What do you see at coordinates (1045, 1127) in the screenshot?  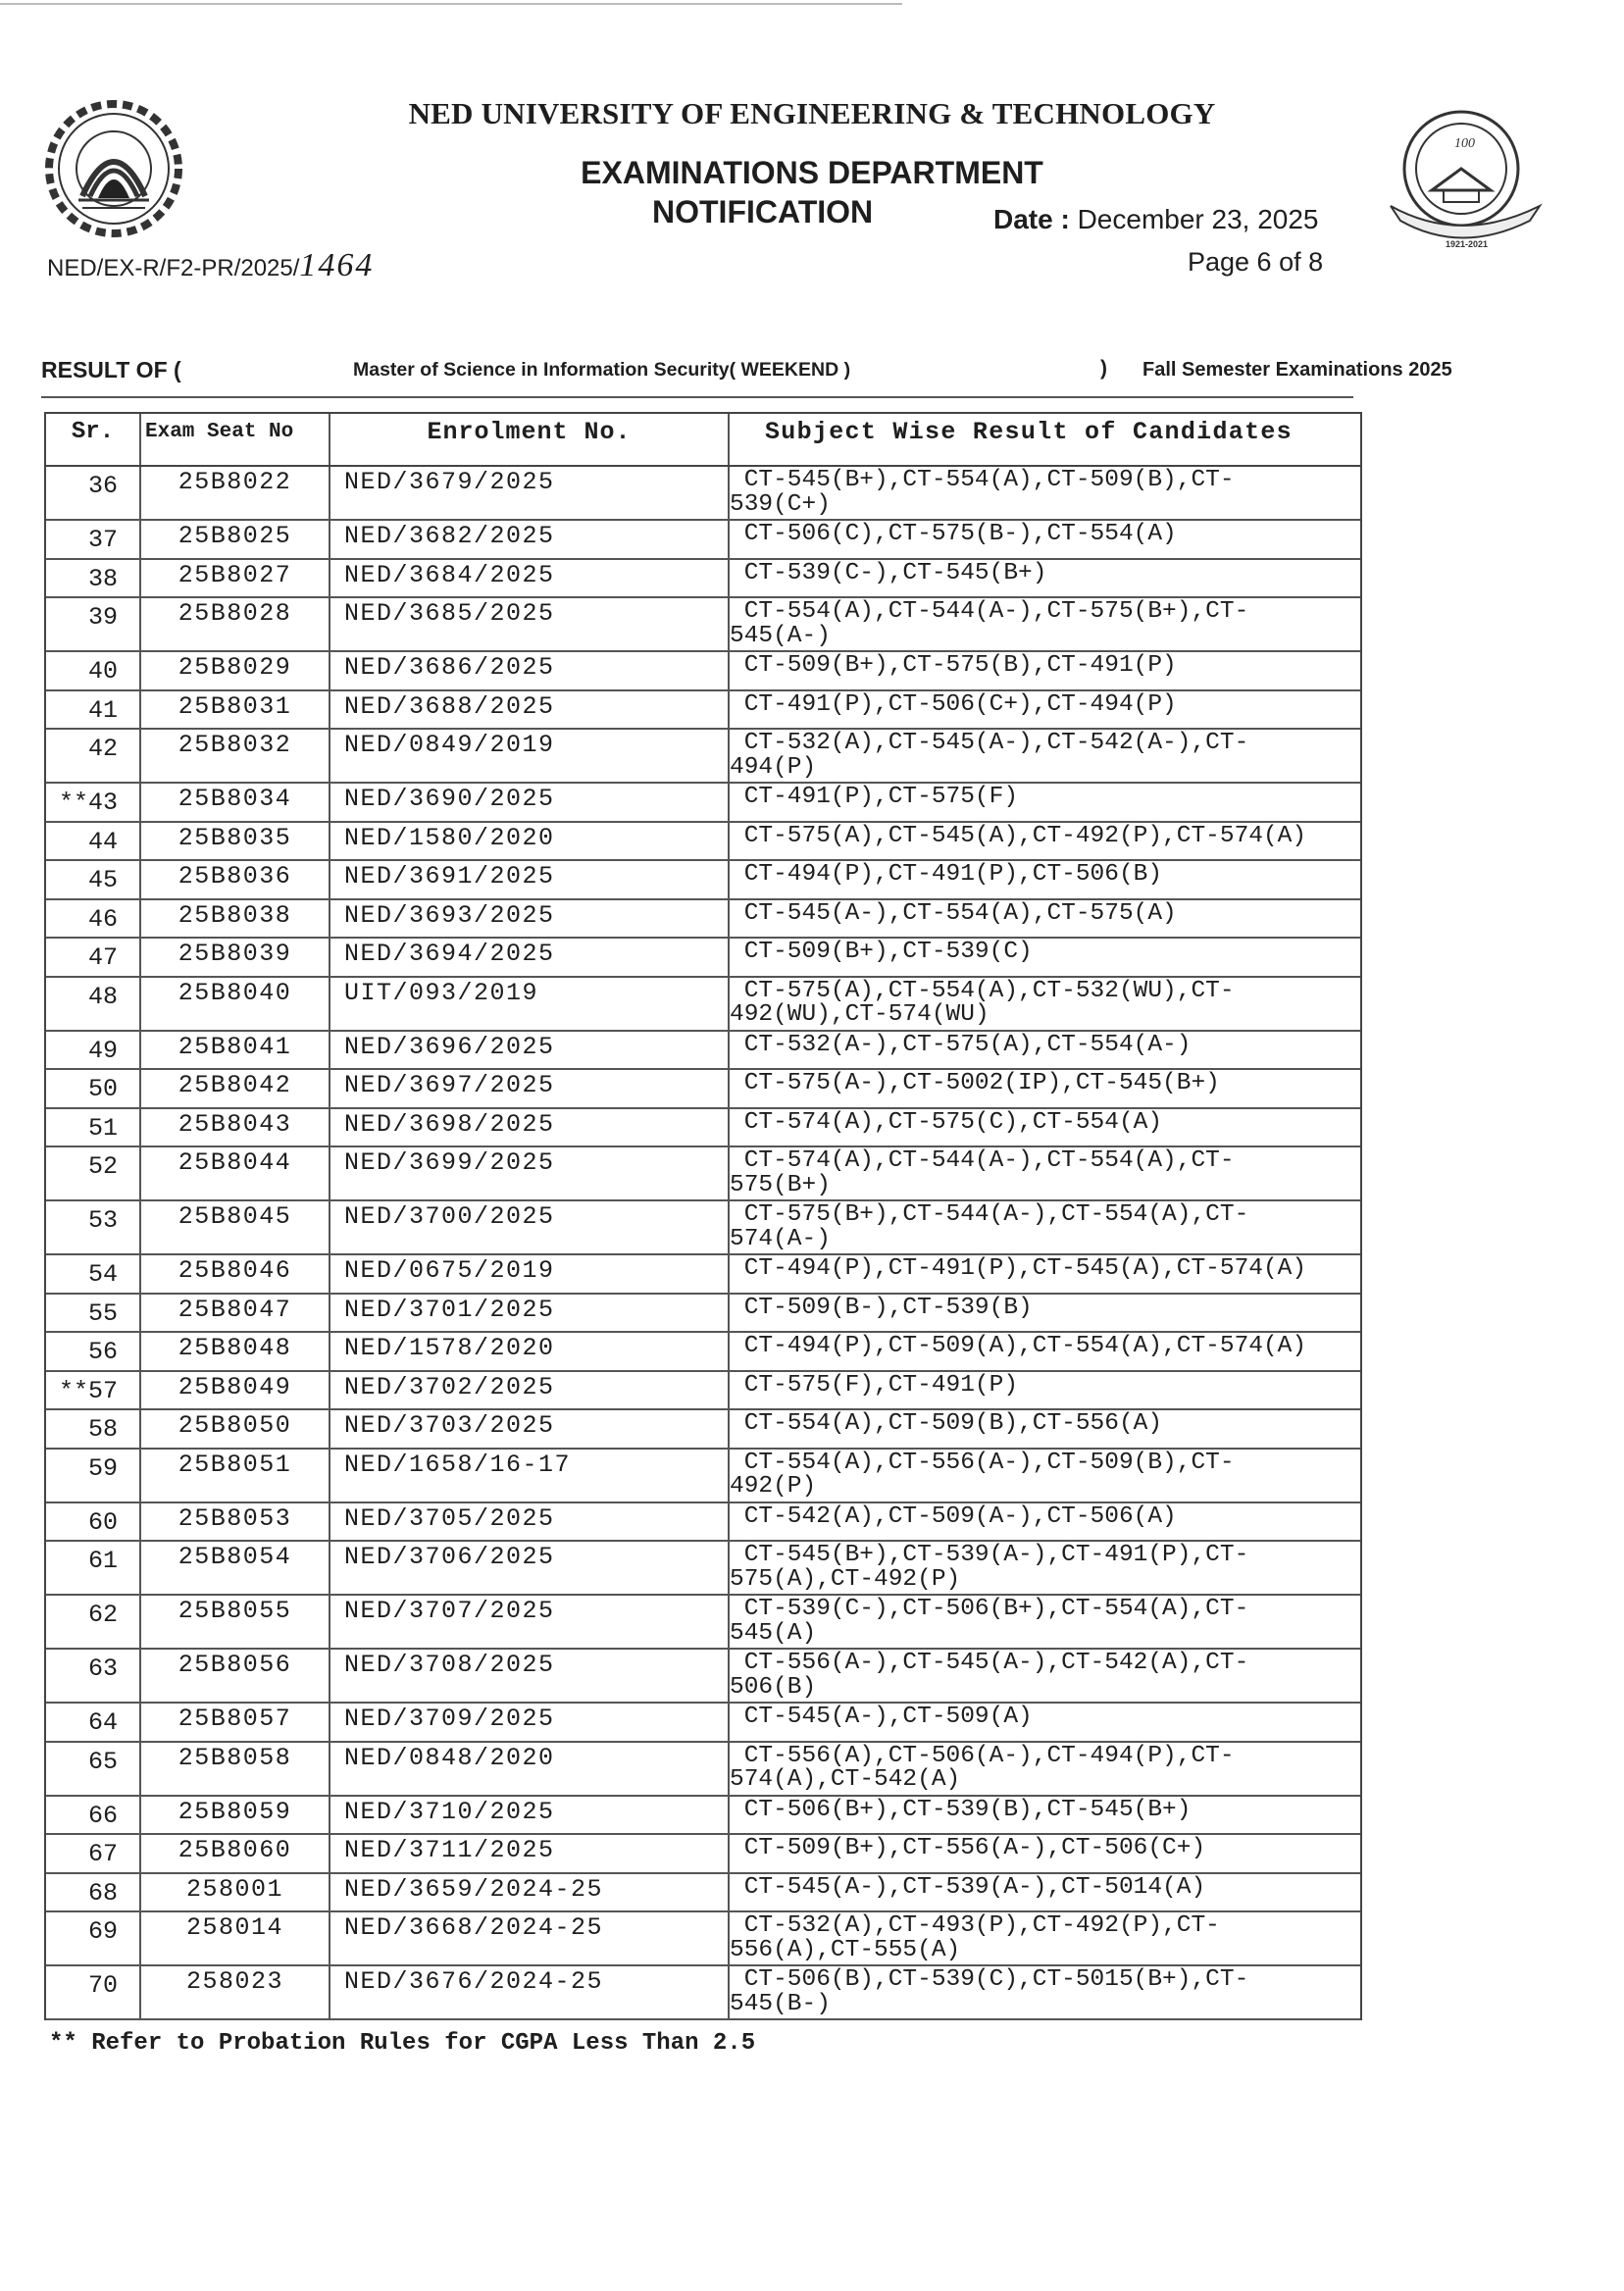 I see `result-cell: CT-574(A),CT-575(C),CT-554(A)` at bounding box center [1045, 1127].